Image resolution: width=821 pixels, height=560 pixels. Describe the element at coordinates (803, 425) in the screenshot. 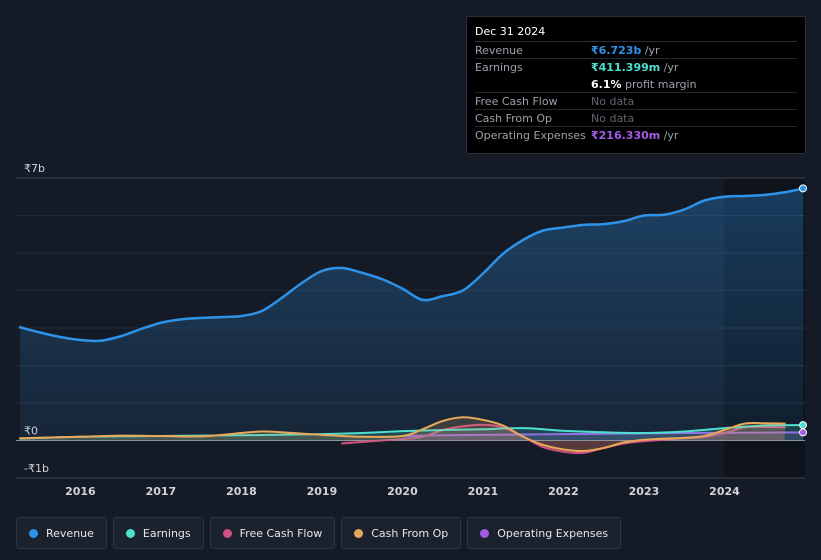

I see `earnings-end-marker` at that location.